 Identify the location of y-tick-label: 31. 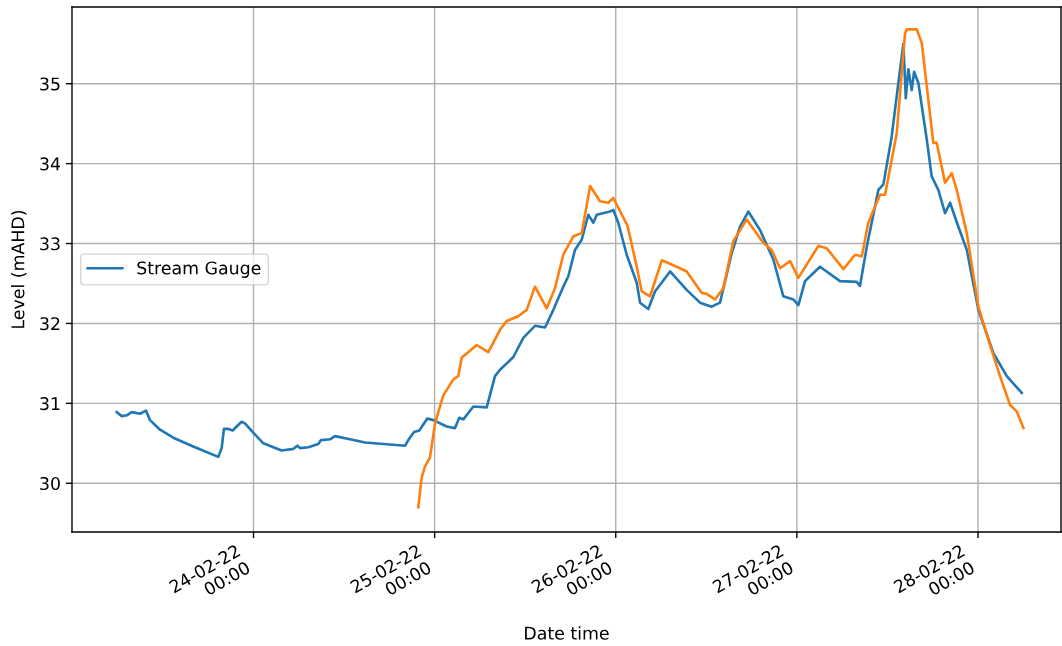
(50, 404).